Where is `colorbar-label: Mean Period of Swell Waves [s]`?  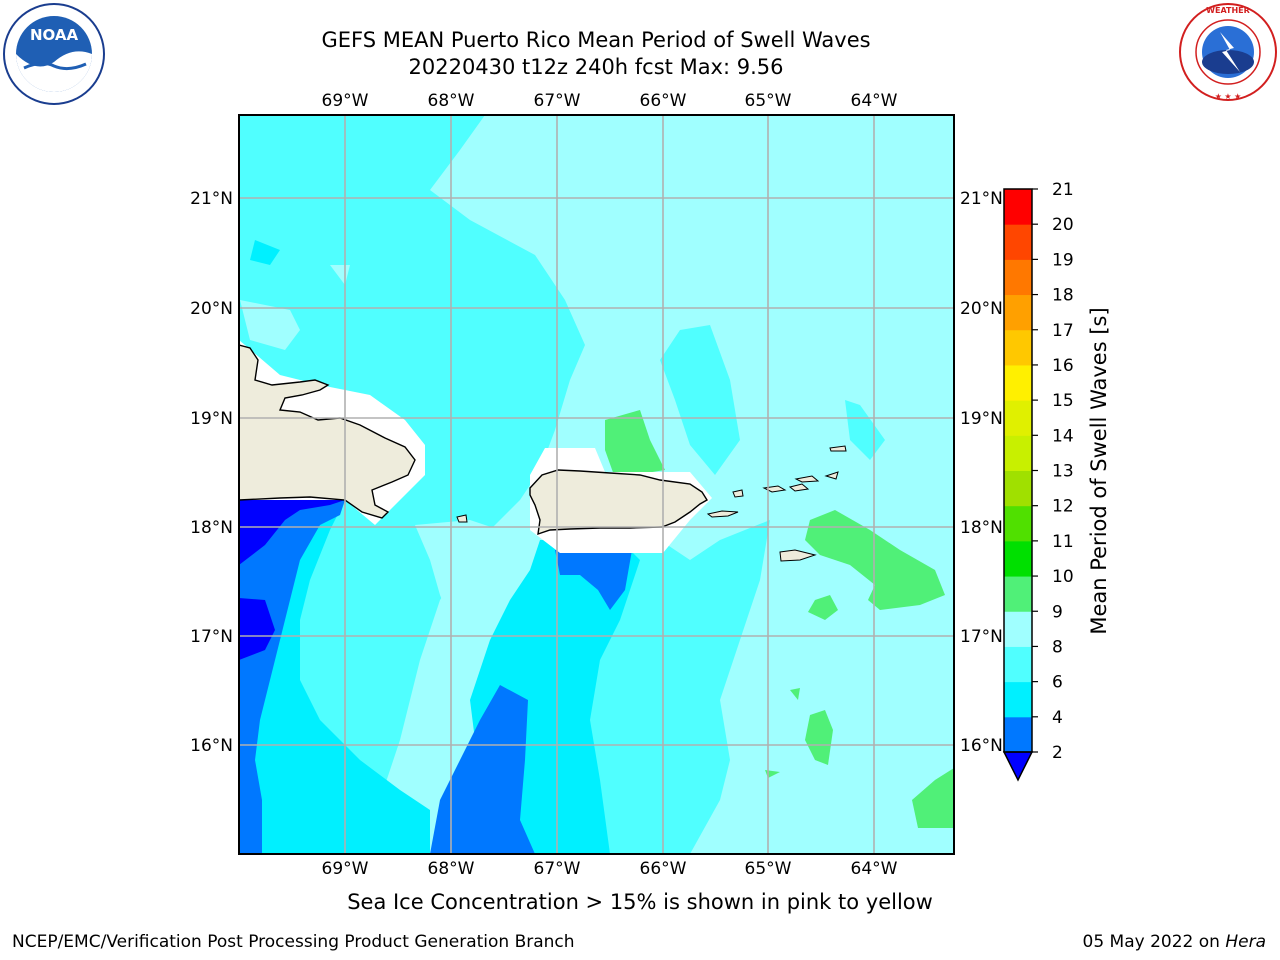 colorbar-label: Mean Period of Swell Waves [s] is located at coordinates (1099, 470).